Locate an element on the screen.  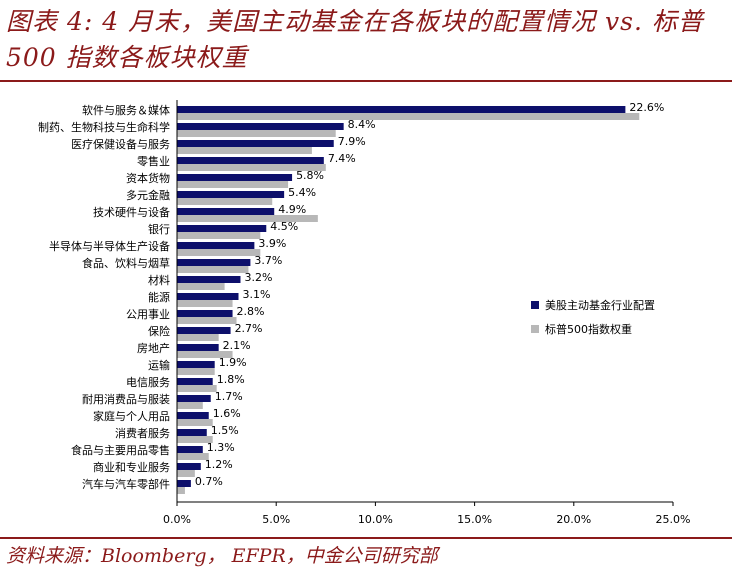
value-label: 7.9% is located at coordinates (352, 141).